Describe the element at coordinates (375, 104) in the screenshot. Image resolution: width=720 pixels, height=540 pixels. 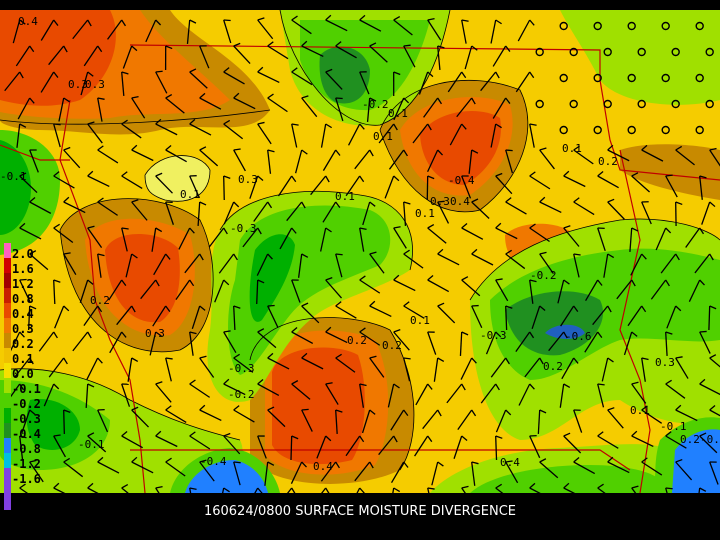
I see `contour-label: -0.2` at that location.